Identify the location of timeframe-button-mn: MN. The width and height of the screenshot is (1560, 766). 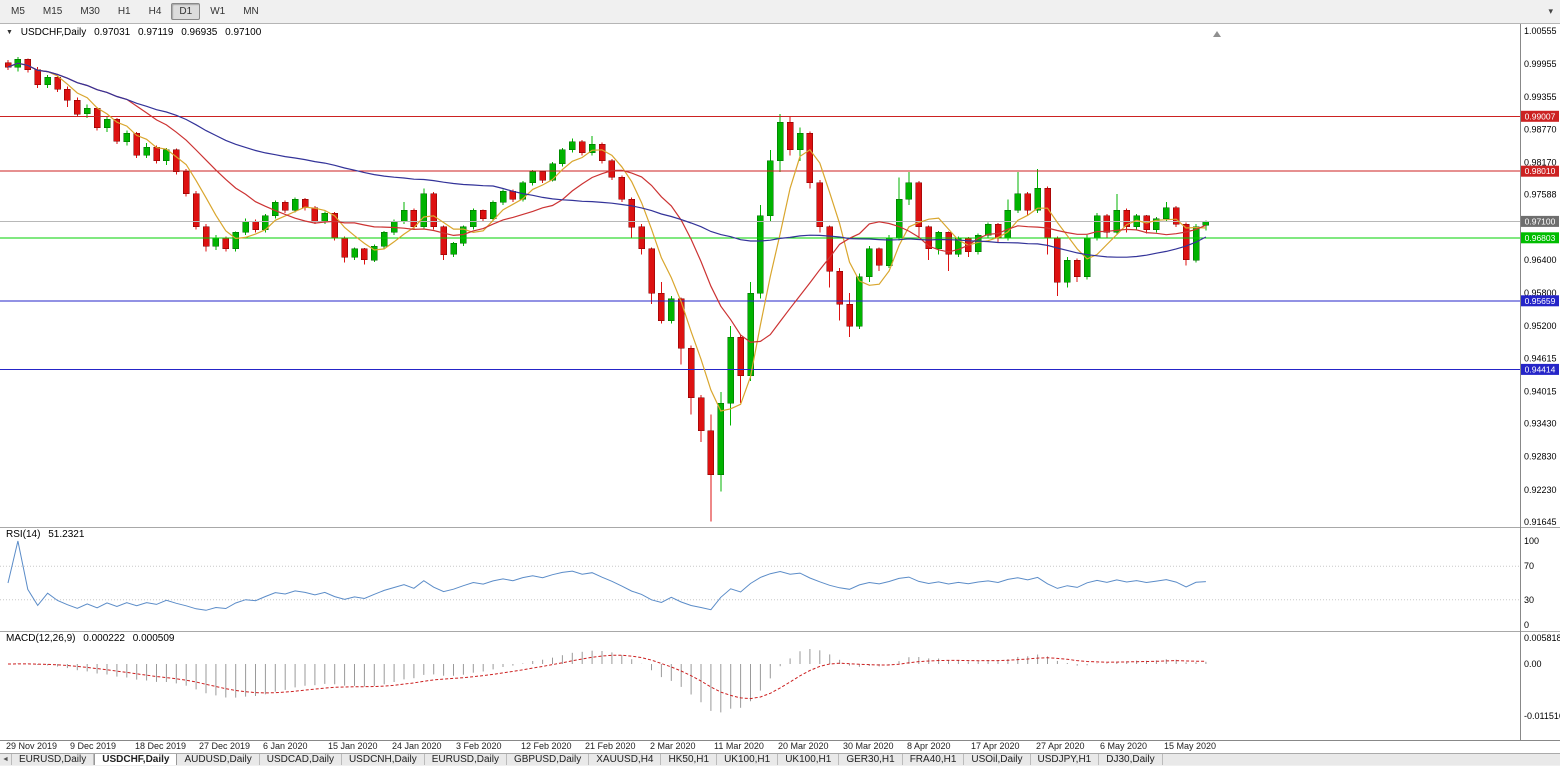
(251, 11).